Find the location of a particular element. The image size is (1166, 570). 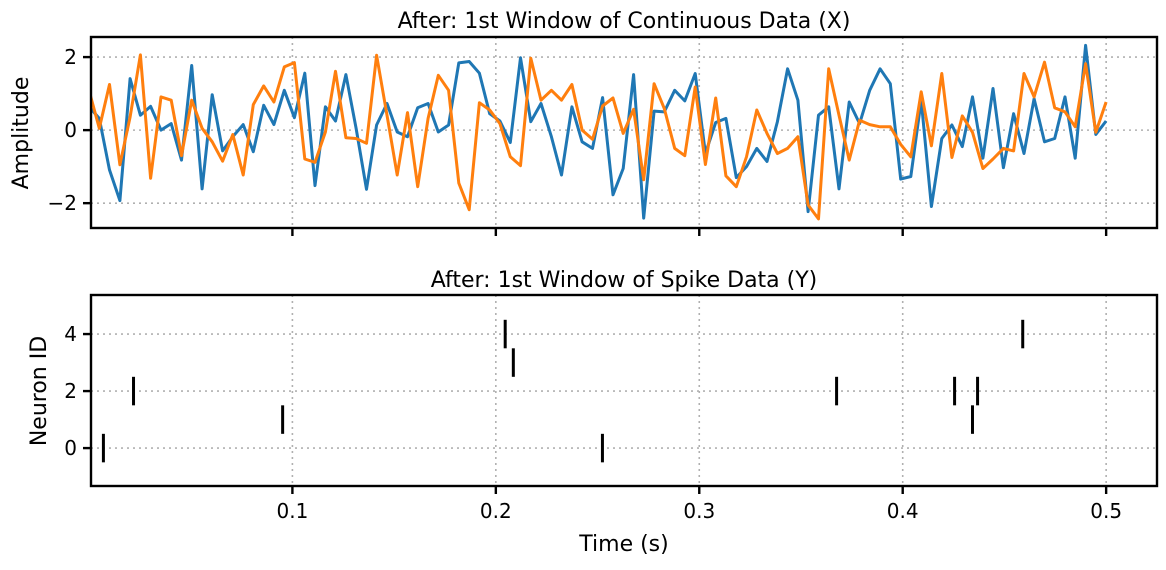

bottom-chart-title: After: 1st Window of Spike Data (Y) is located at coordinates (624, 280).